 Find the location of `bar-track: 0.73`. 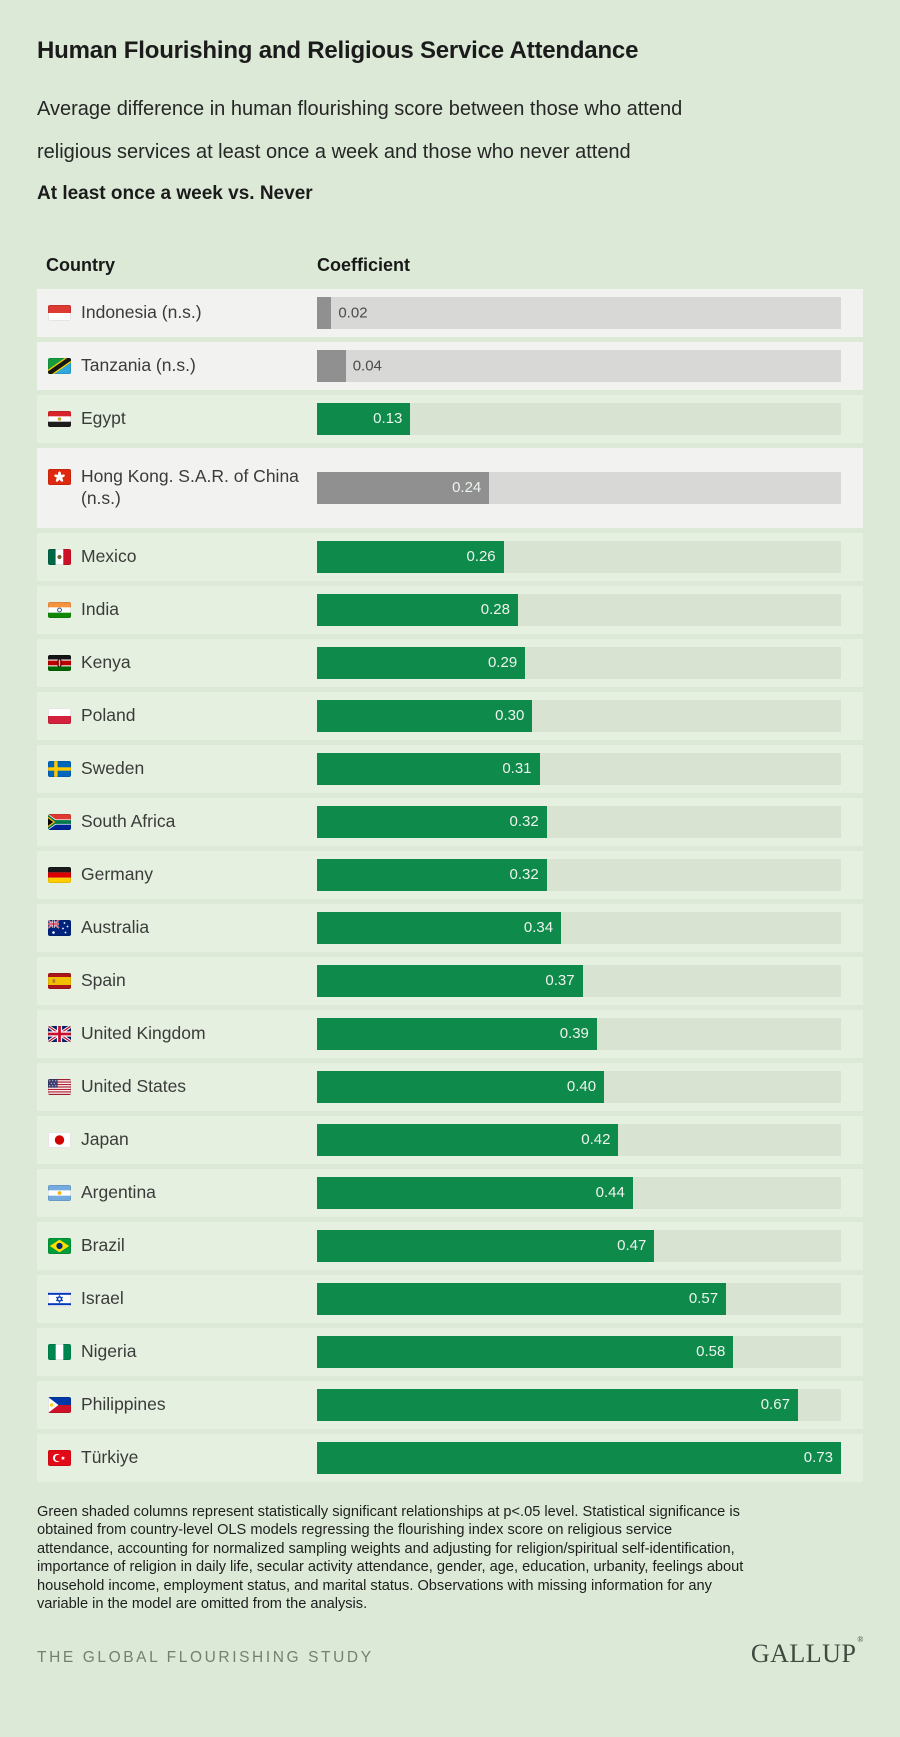

bar-track: 0.73 is located at coordinates (579, 1457).